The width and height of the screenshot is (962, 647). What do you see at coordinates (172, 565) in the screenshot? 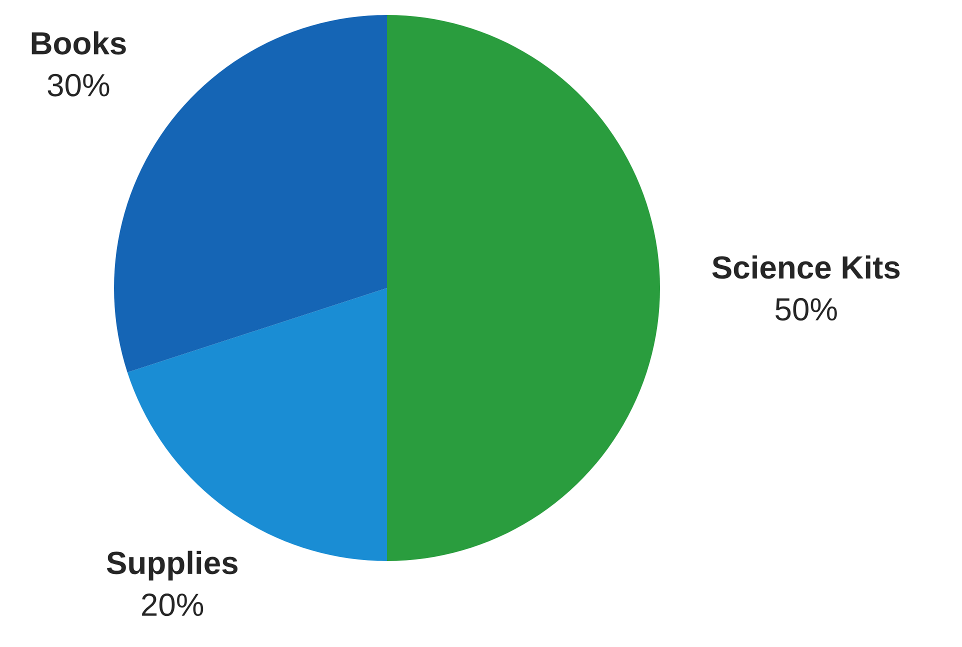
I see `slice-label: Supplies` at bounding box center [172, 565].